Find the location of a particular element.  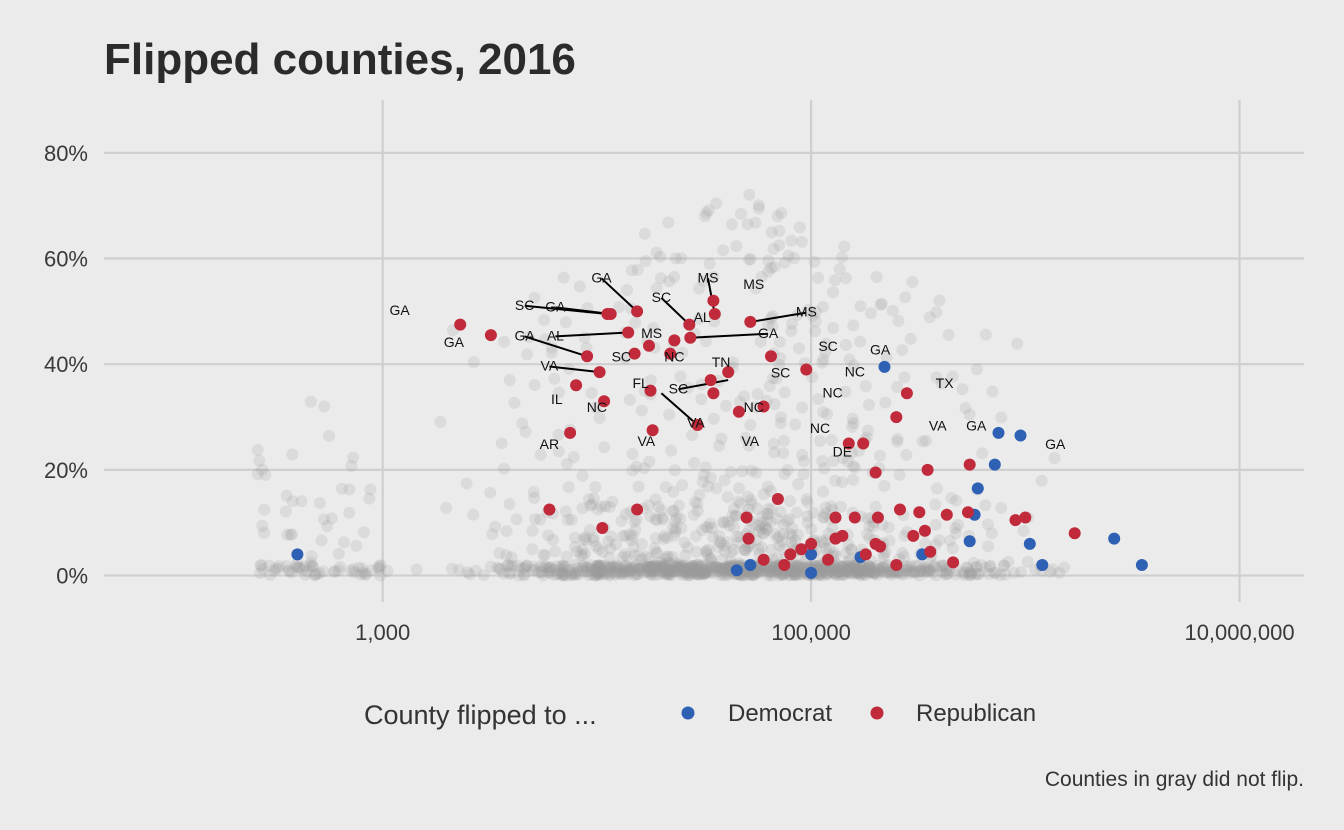

label-connector is located at coordinates (678, 408).